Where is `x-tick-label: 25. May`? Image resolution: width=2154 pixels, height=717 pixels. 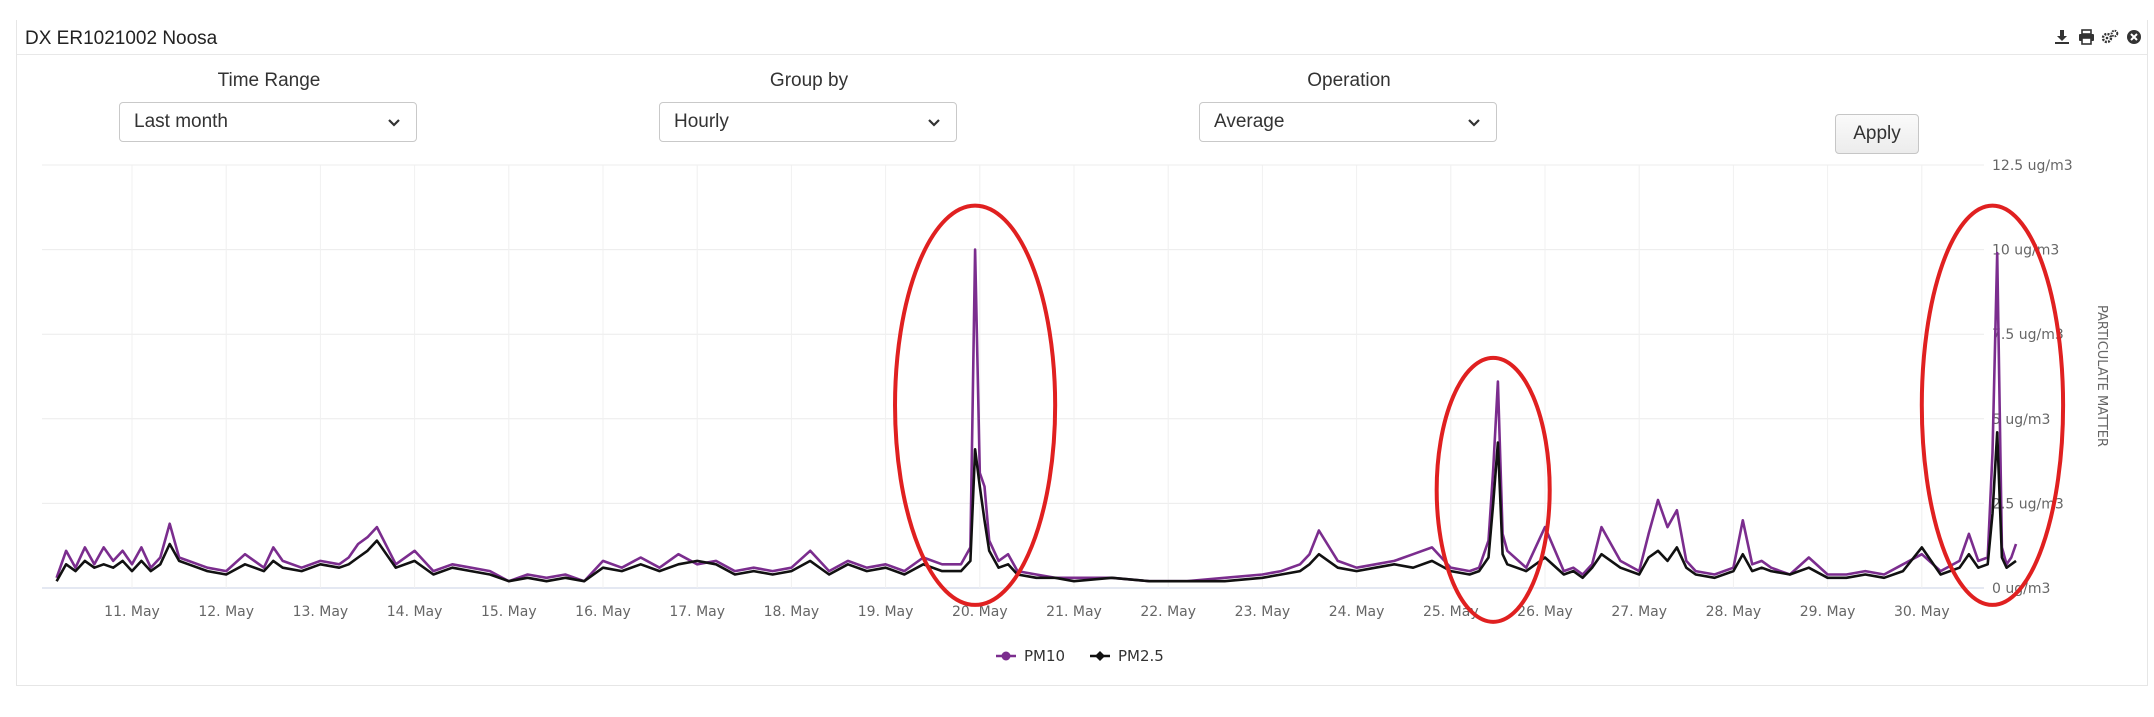
x-tick-label: 25. May is located at coordinates (1451, 612).